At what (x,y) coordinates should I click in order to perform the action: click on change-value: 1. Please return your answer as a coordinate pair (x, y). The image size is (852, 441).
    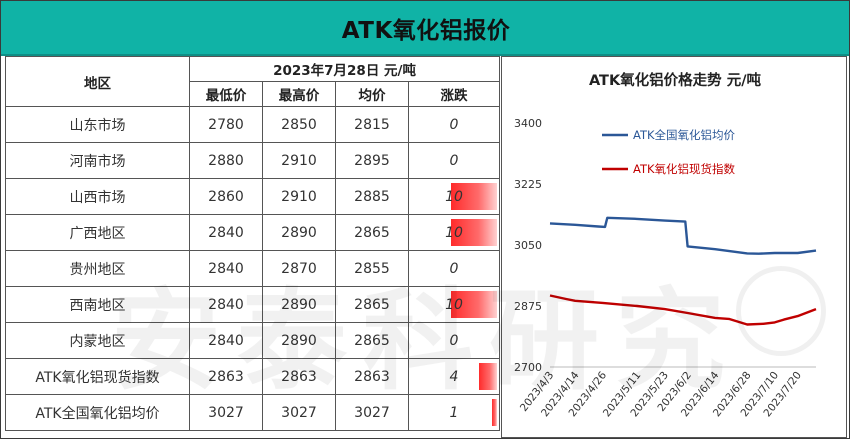
    Looking at the image, I should click on (454, 412).